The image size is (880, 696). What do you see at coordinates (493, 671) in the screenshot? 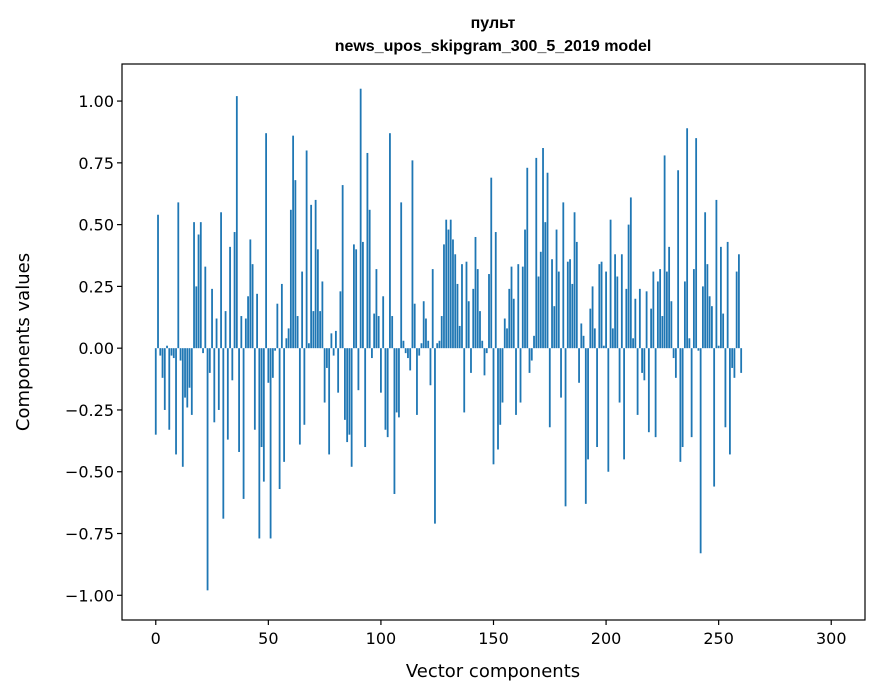
I see `x-axis-label: Vector components` at bounding box center [493, 671].